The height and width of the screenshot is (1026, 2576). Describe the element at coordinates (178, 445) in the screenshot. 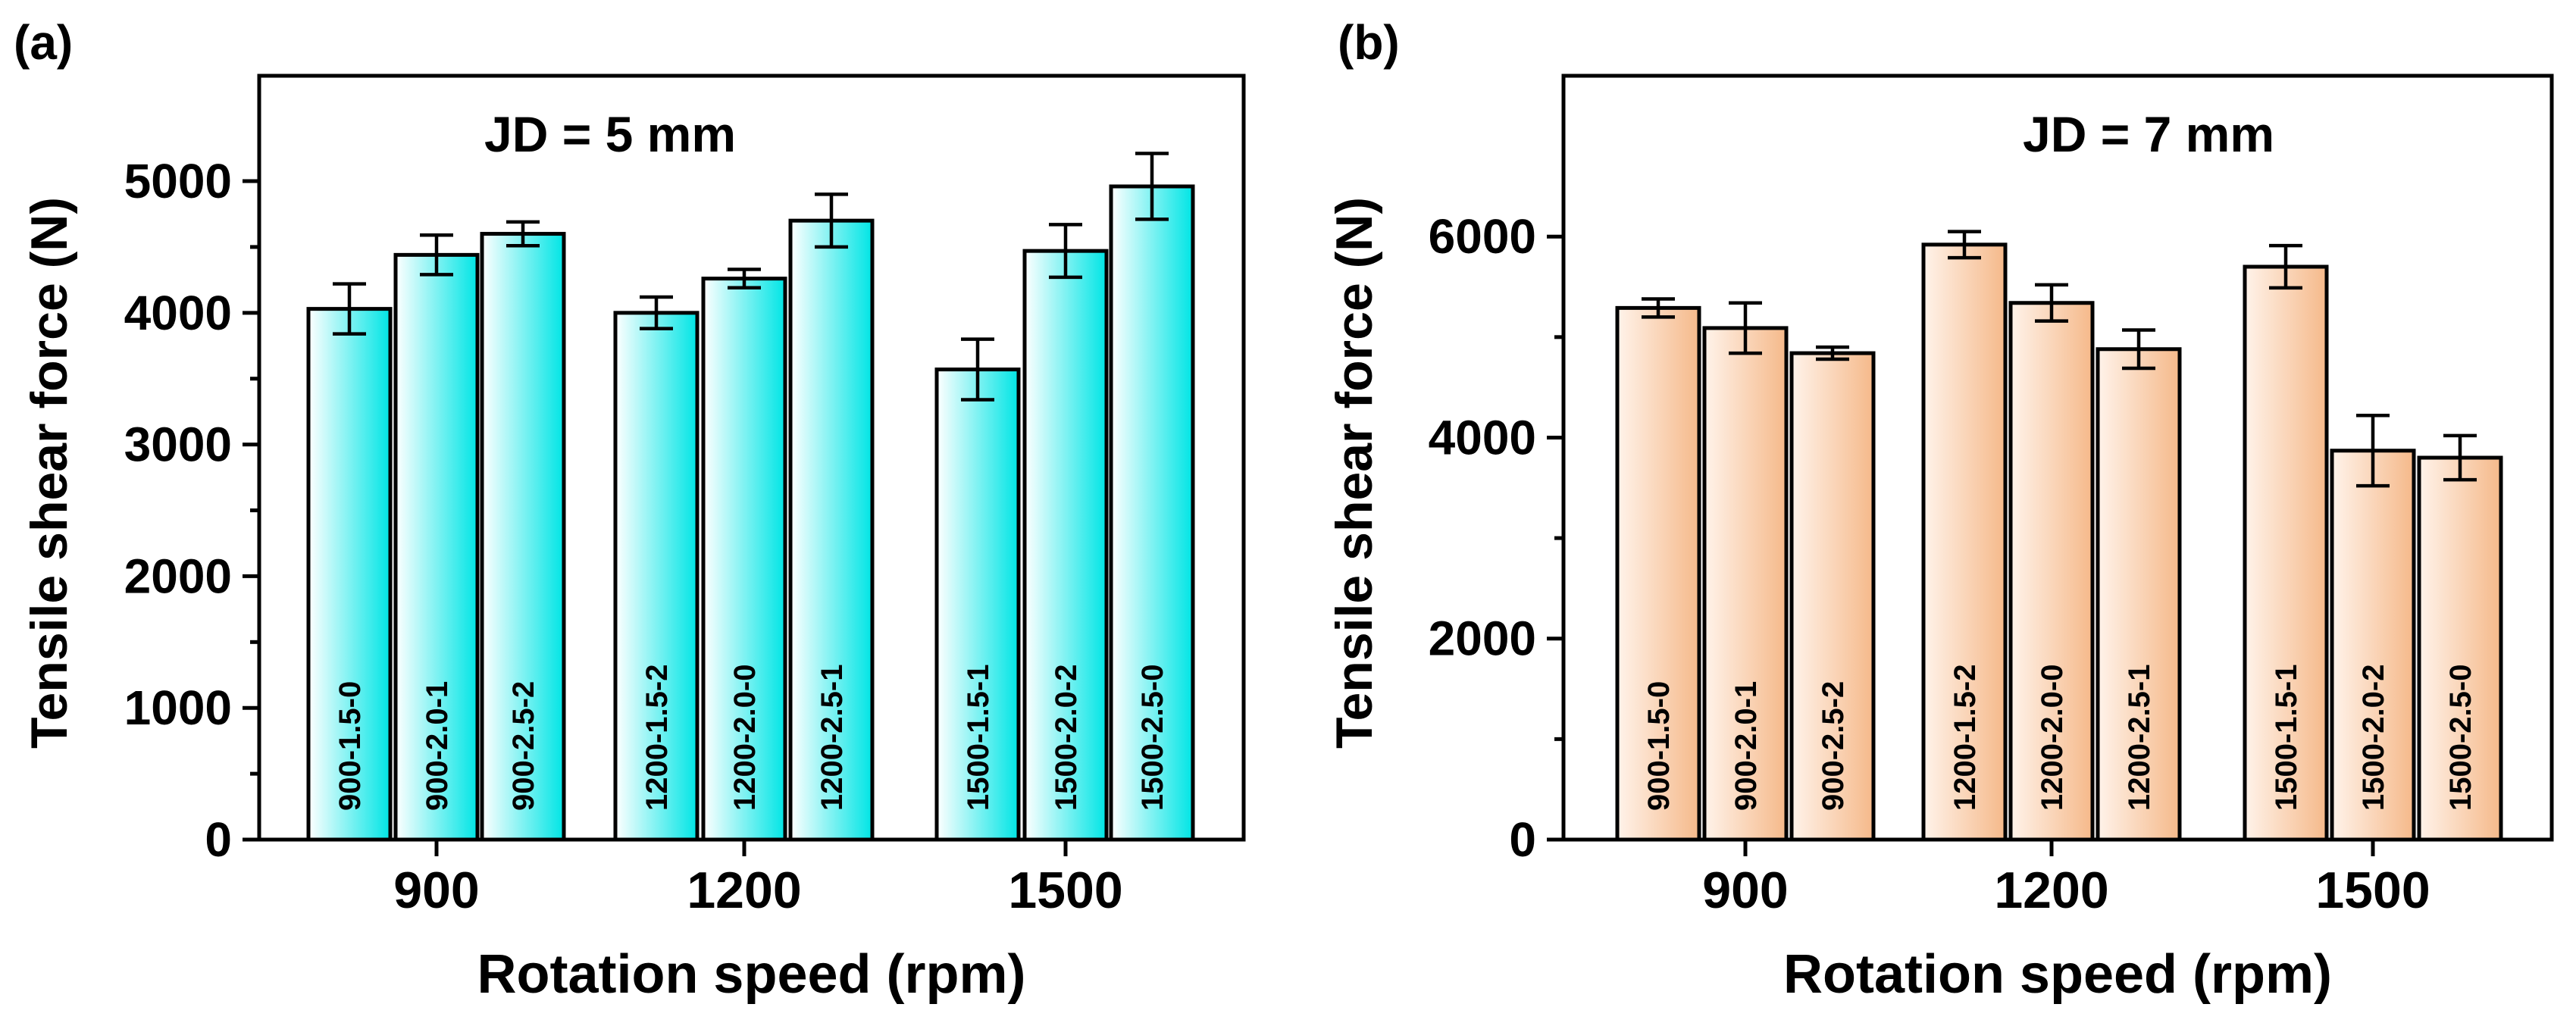

I see `y-tick-label: 3000` at that location.